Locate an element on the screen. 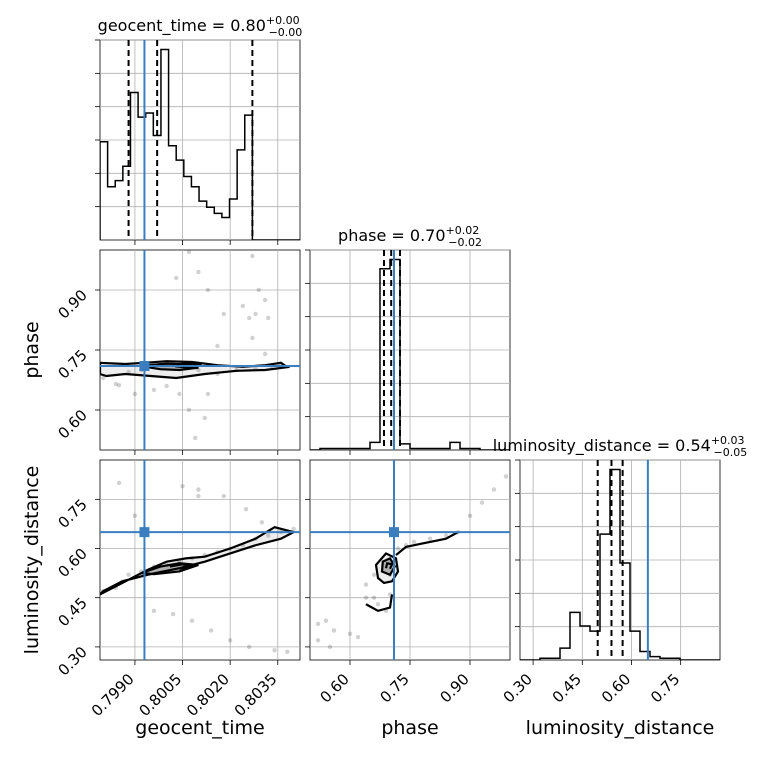 This screenshot has height=760, width=760. samples-phase-vs-luminosity-distance is located at coordinates (412, 562).